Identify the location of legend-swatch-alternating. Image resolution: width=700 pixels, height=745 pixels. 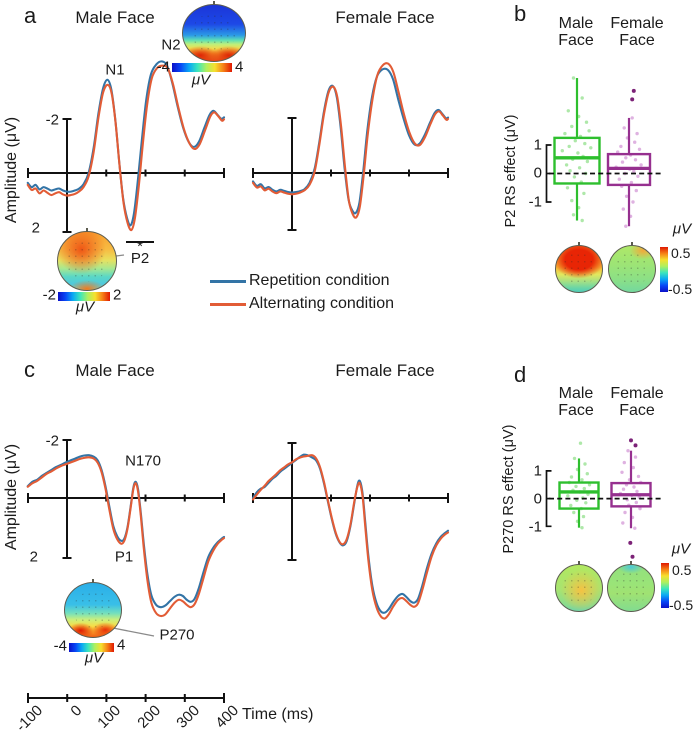
(228, 304).